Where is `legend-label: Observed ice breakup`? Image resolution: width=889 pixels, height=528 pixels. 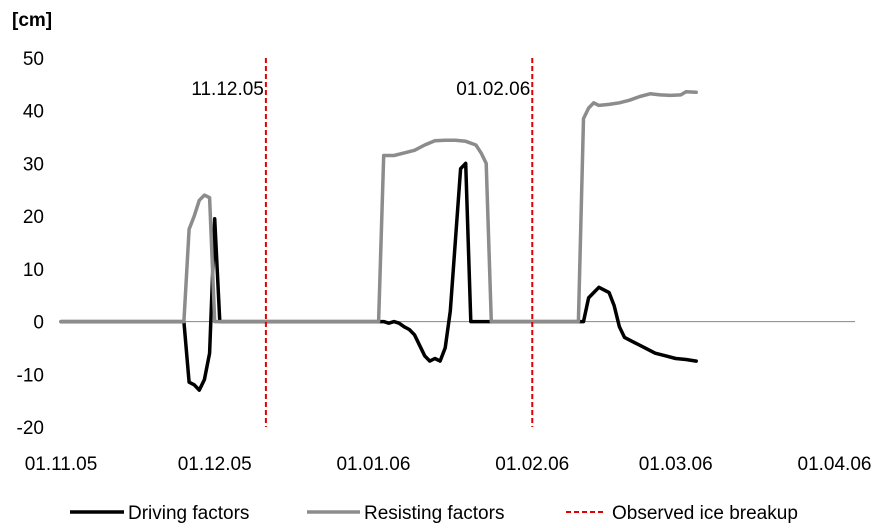
legend-label: Observed ice breakup is located at coordinates (705, 513).